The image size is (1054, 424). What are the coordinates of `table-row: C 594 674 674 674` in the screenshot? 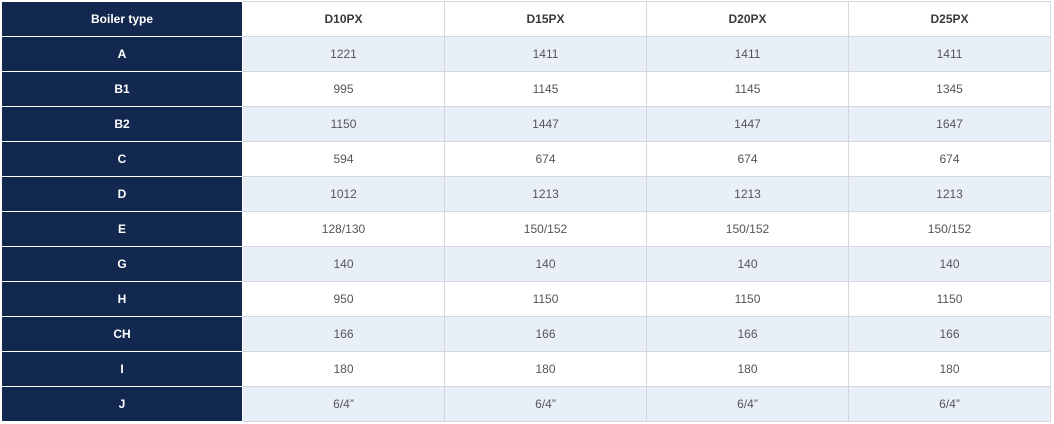 It's located at (526, 159).